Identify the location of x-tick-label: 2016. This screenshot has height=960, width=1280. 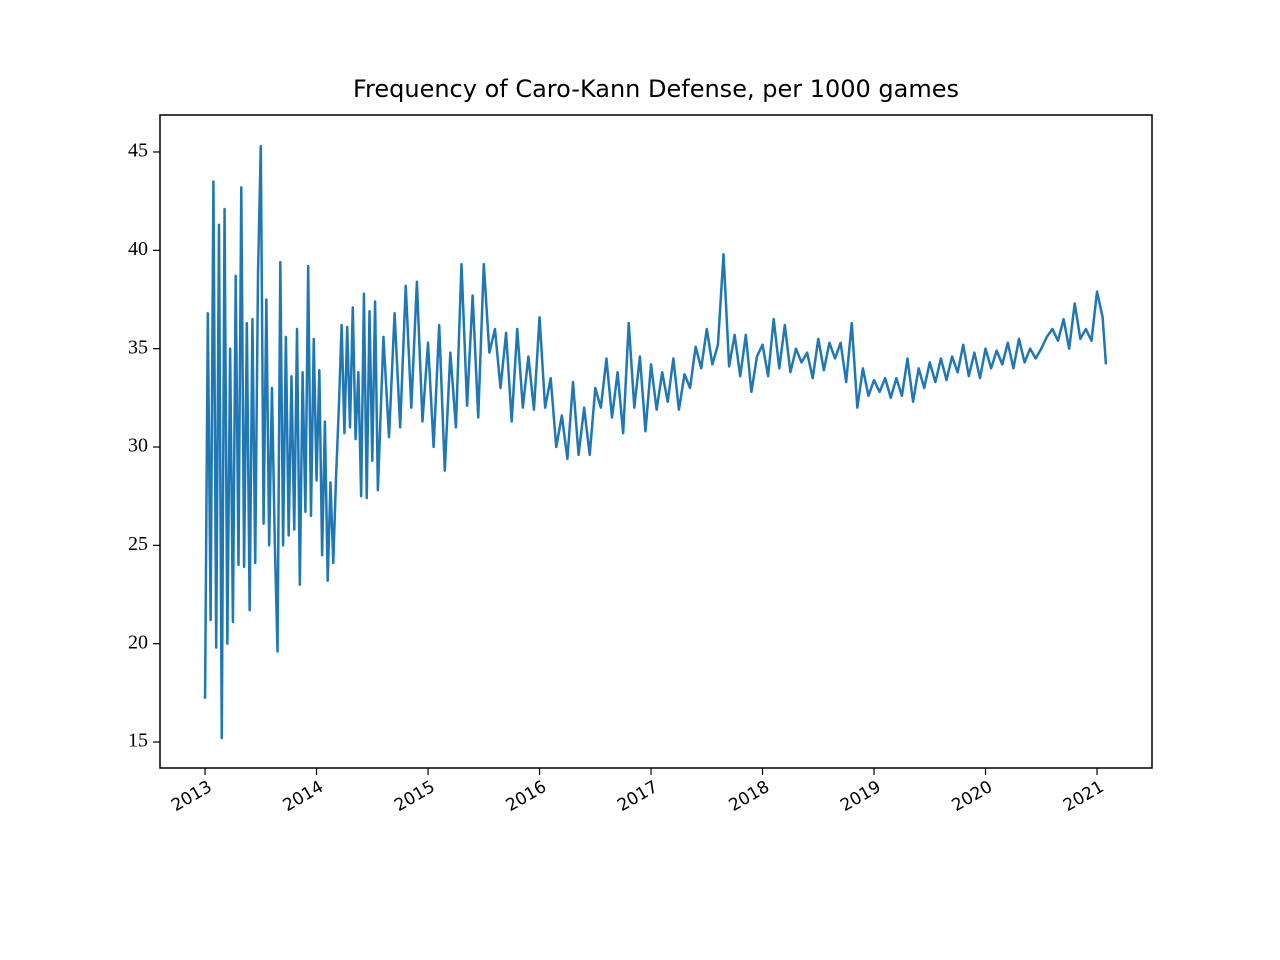
(526, 796).